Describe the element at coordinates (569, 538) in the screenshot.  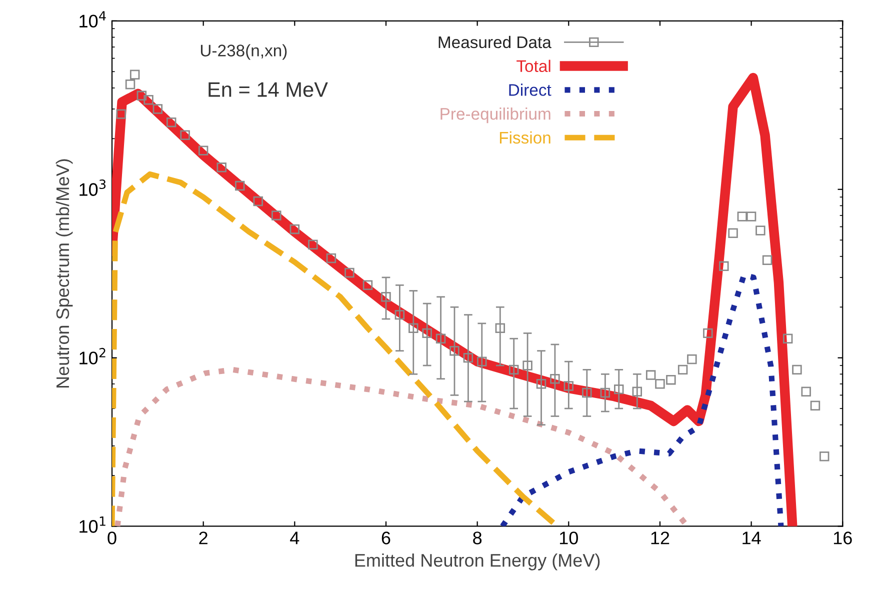
I see `x-tick-label: 10` at that location.